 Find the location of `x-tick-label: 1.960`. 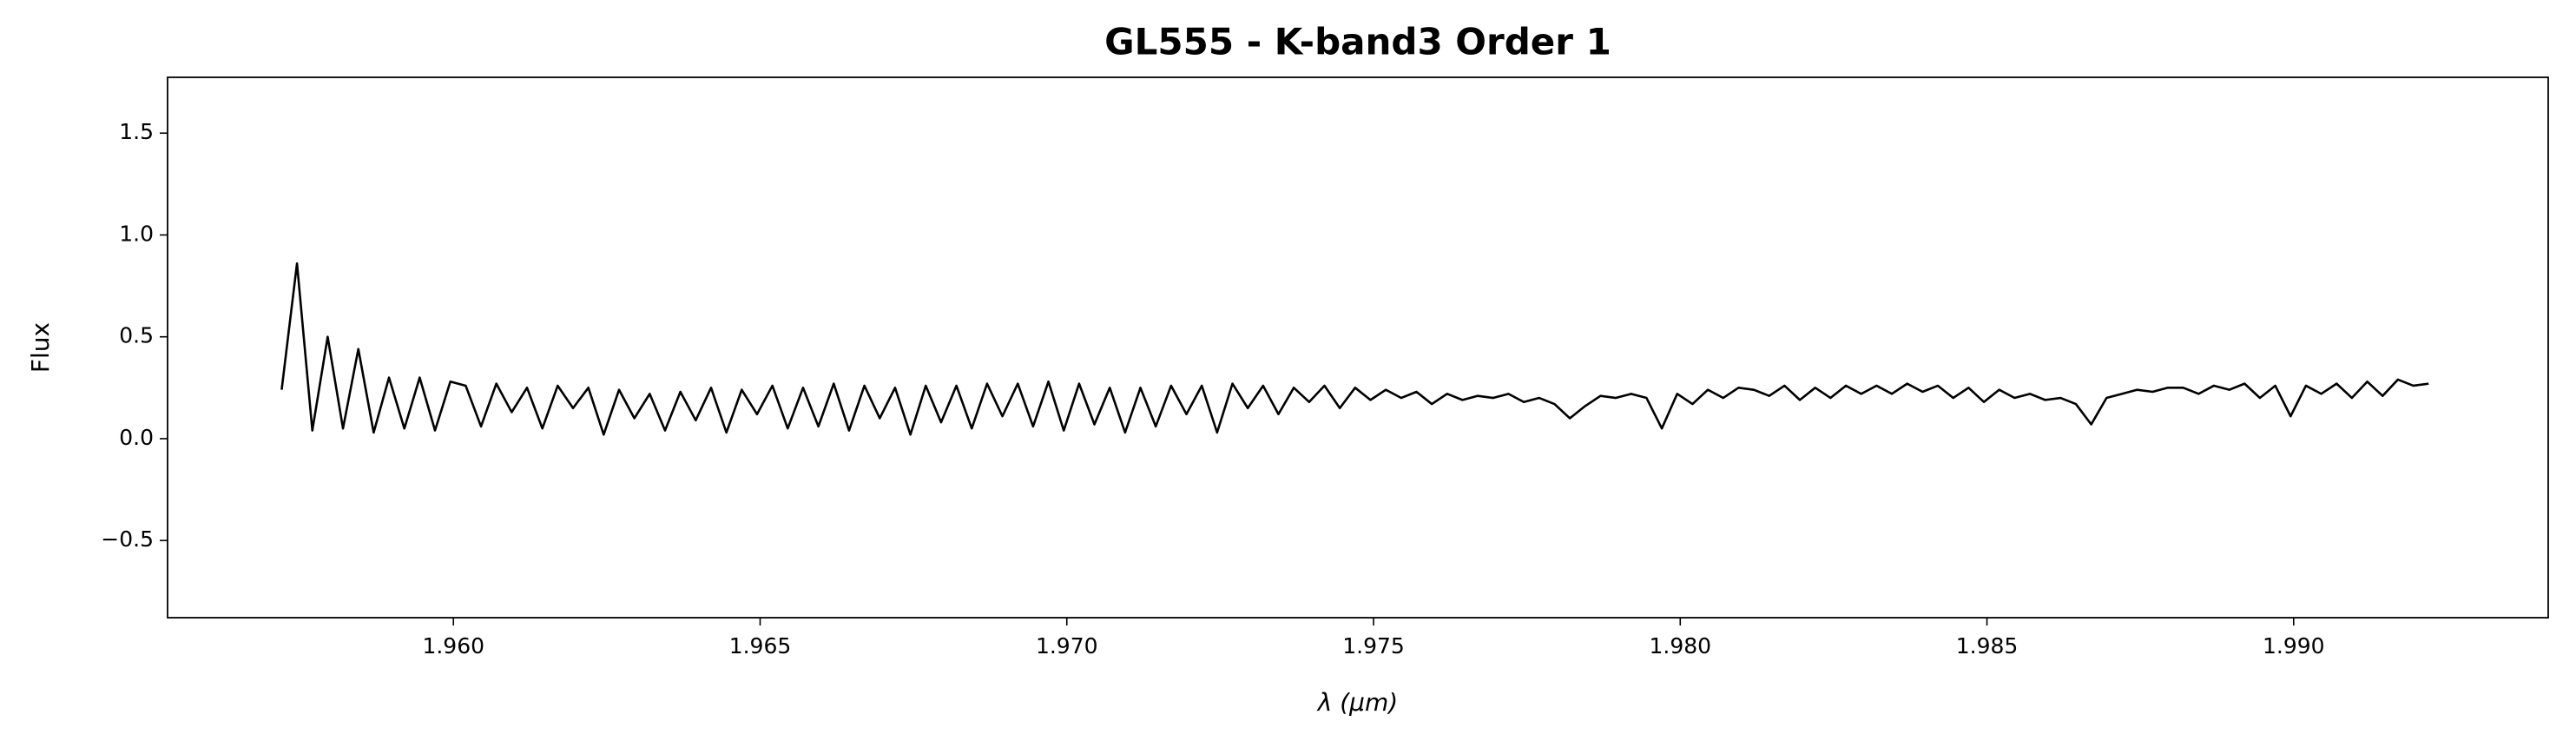

x-tick-label: 1.960 is located at coordinates (453, 646).